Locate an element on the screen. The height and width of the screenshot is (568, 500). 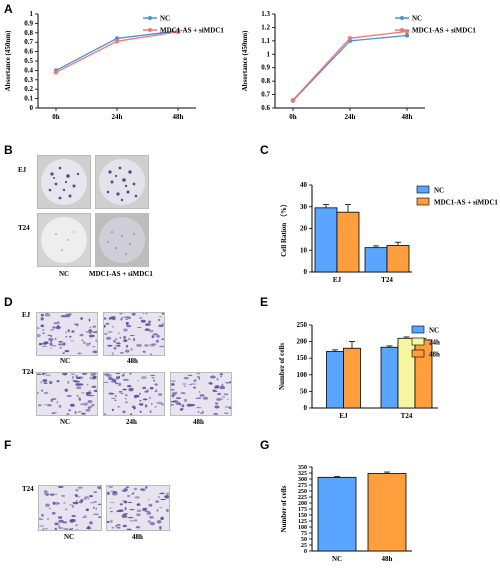
bar is located at coordinates (387, 512).